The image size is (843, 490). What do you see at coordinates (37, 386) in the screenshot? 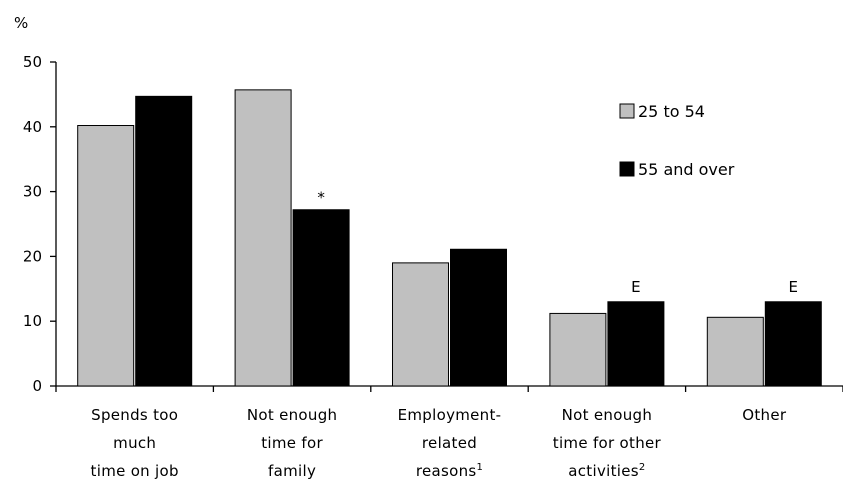
I see `y-tick-label: 0` at bounding box center [37, 386].